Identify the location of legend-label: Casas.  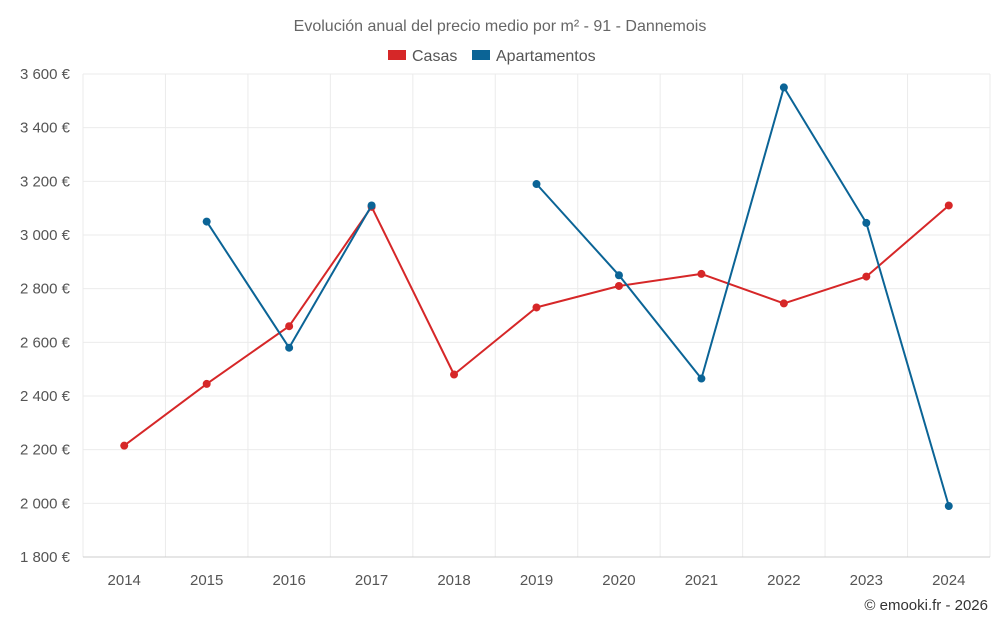
(434, 56).